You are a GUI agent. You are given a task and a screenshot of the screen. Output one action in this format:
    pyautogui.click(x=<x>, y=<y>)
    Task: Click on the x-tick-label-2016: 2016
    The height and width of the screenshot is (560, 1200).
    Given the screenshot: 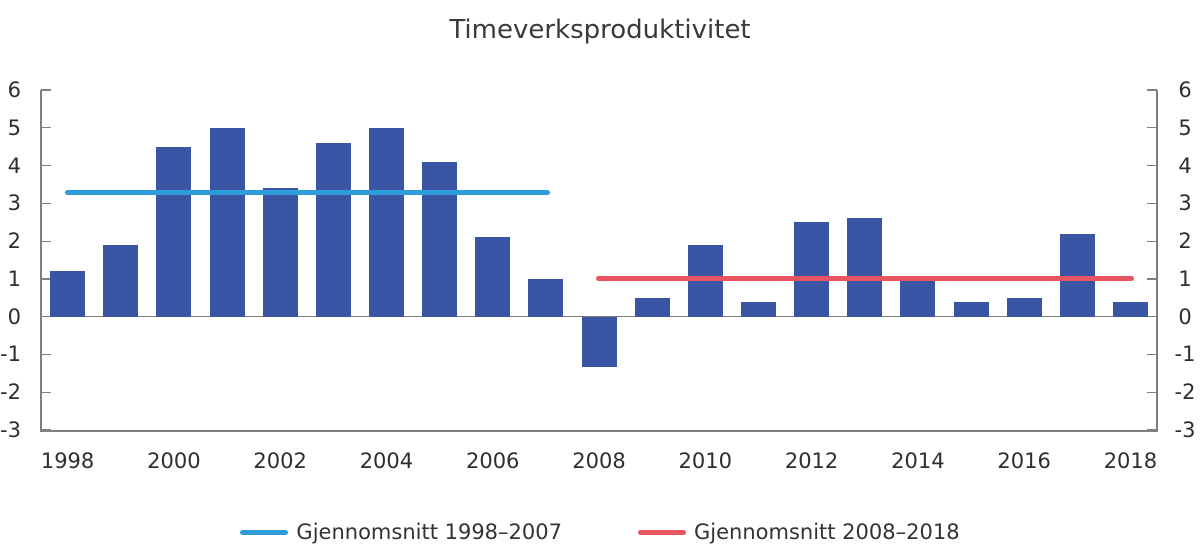 What is the action you would take?
    pyautogui.click(x=1024, y=461)
    